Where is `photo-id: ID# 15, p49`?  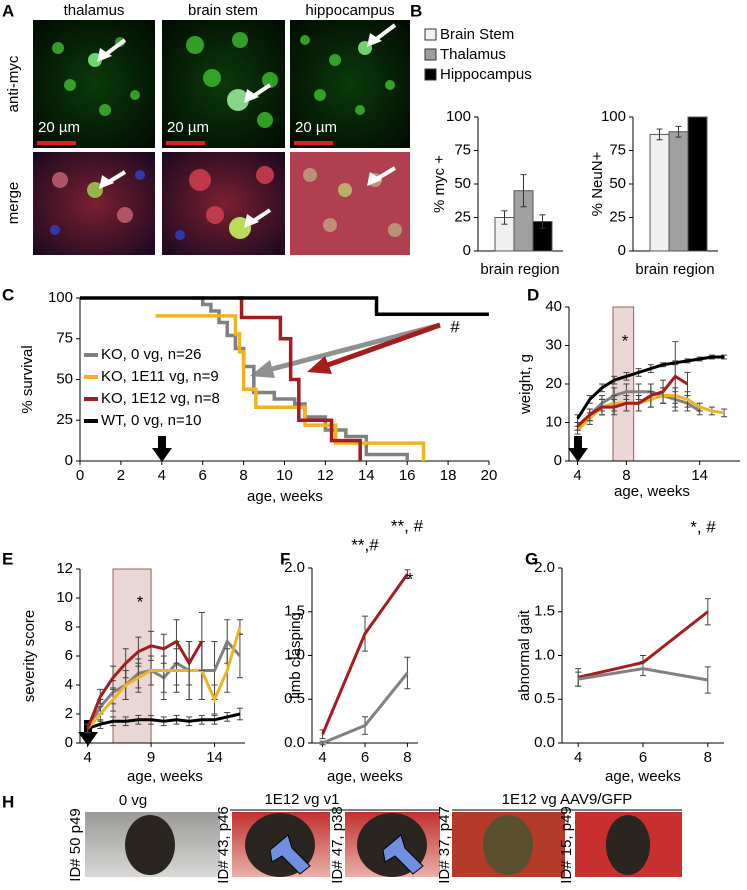
photo-id: ID# 15, p49 is located at coordinates (566, 845).